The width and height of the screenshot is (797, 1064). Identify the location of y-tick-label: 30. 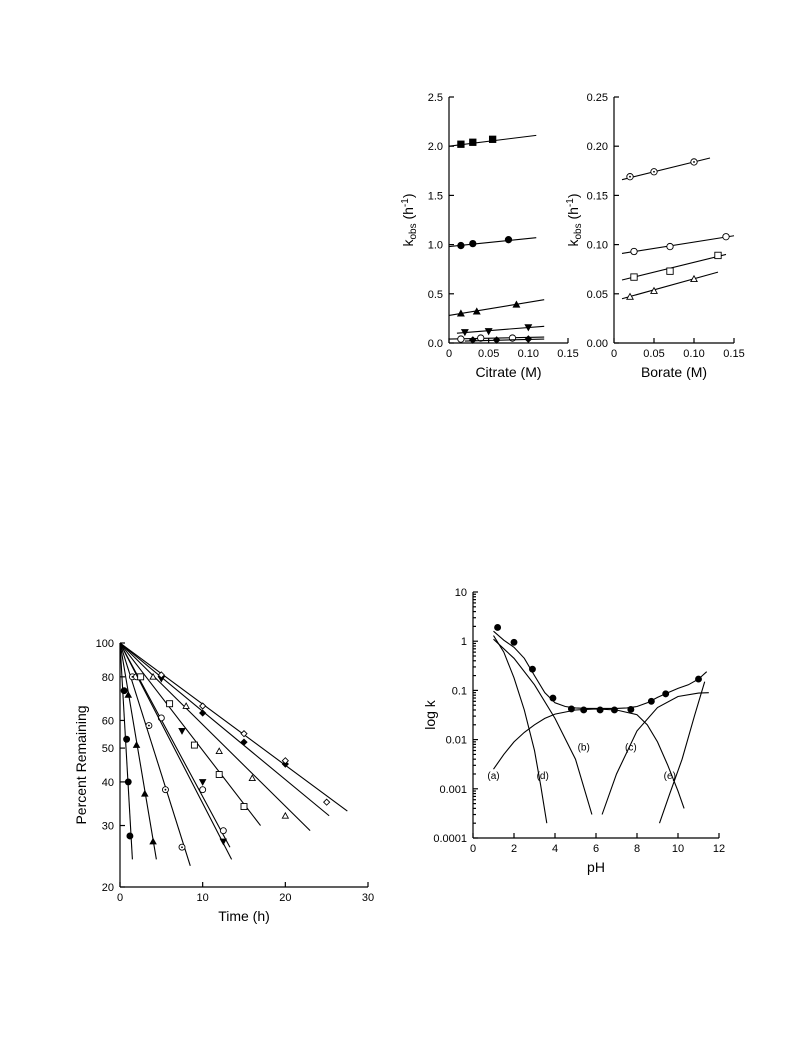
(108, 827).